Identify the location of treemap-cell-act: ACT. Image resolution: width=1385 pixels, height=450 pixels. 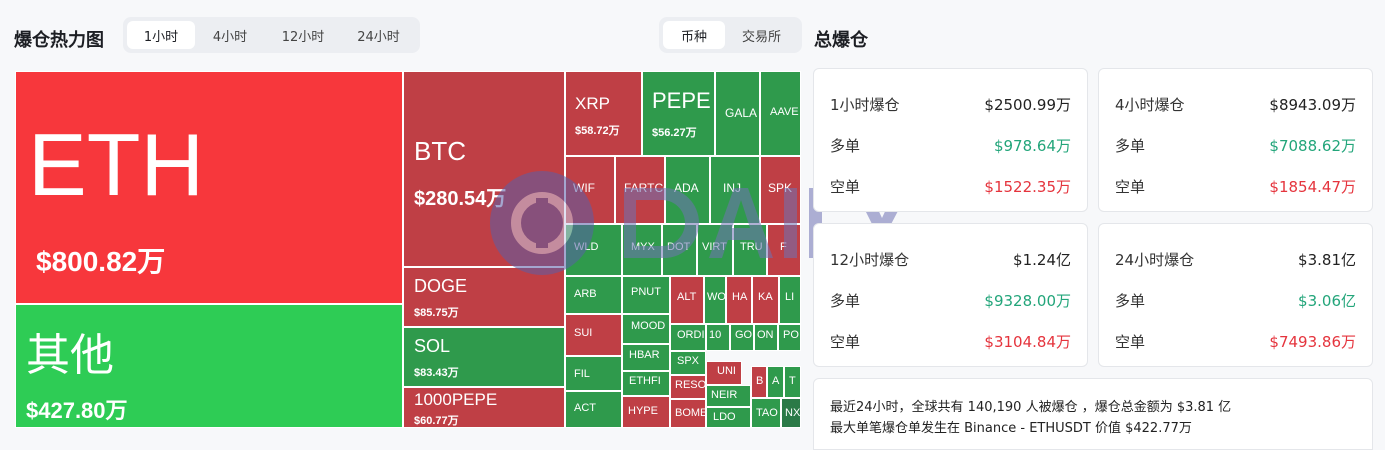
(593, 409).